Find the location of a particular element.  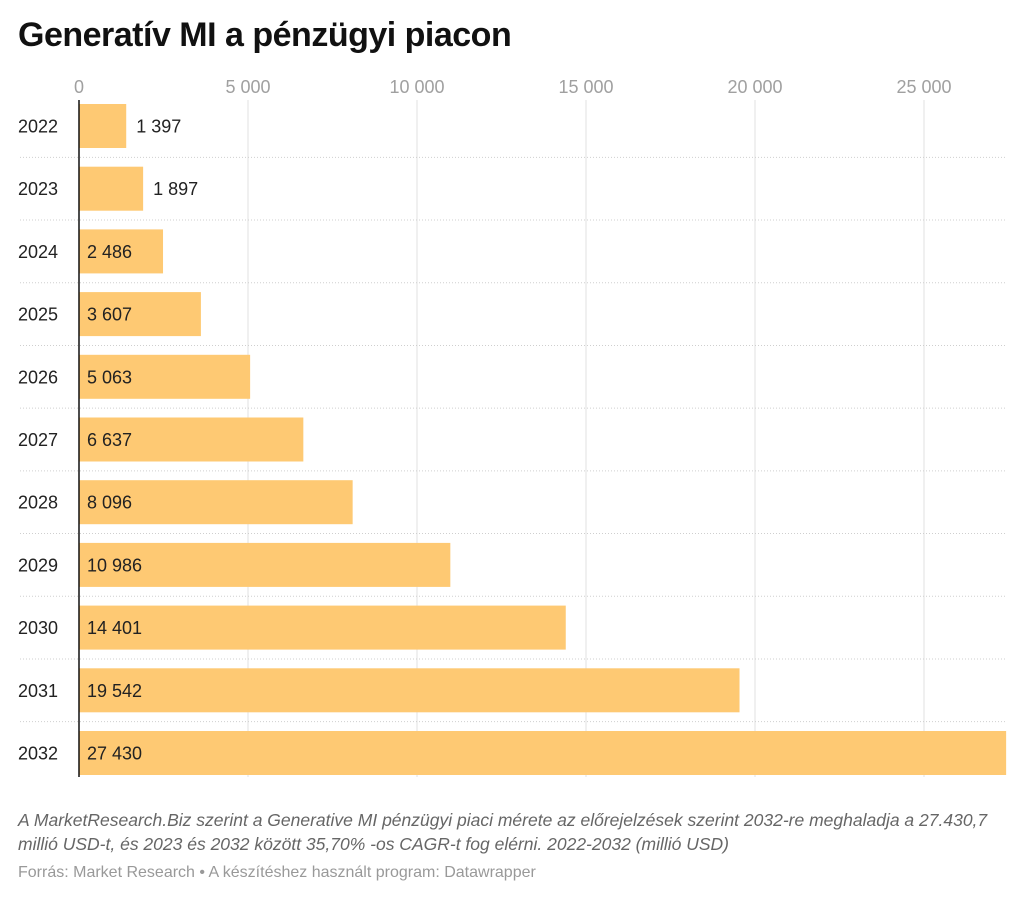

category-label: 2029 is located at coordinates (38, 565).